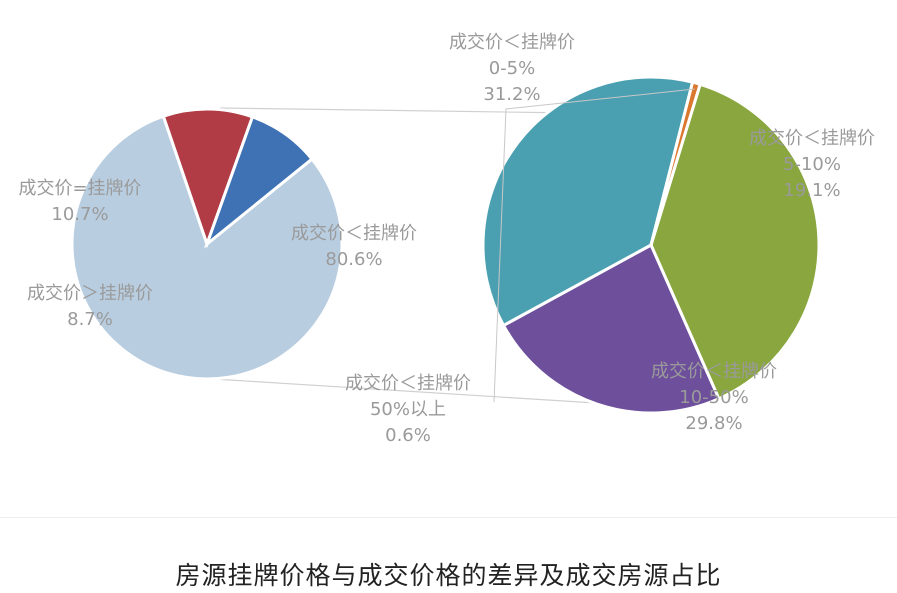 The height and width of the screenshot is (593, 897). What do you see at coordinates (383, 110) in the screenshot?
I see `connector-line-top` at bounding box center [383, 110].